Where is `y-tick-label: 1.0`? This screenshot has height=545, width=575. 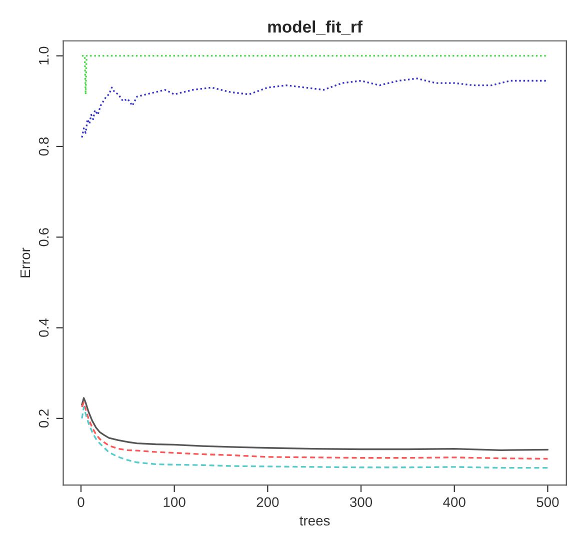
y-tick-label: 1.0 is located at coordinates (43, 55).